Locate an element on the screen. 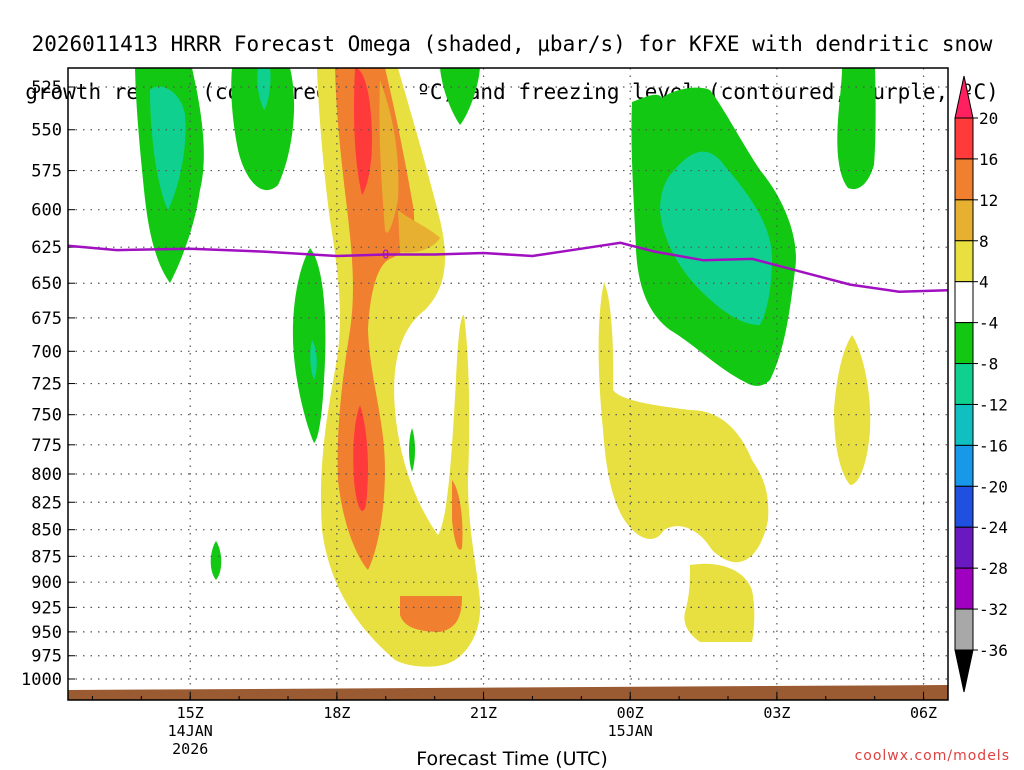 The width and height of the screenshot is (1024, 770). y-tick-label: 775 is located at coordinates (46, 446).